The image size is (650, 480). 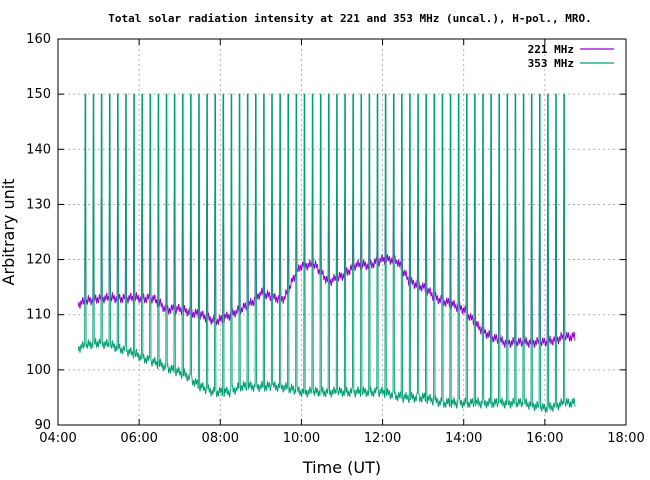 What do you see at coordinates (42, 425) in the screenshot?
I see `y-tick-label: 90` at bounding box center [42, 425].